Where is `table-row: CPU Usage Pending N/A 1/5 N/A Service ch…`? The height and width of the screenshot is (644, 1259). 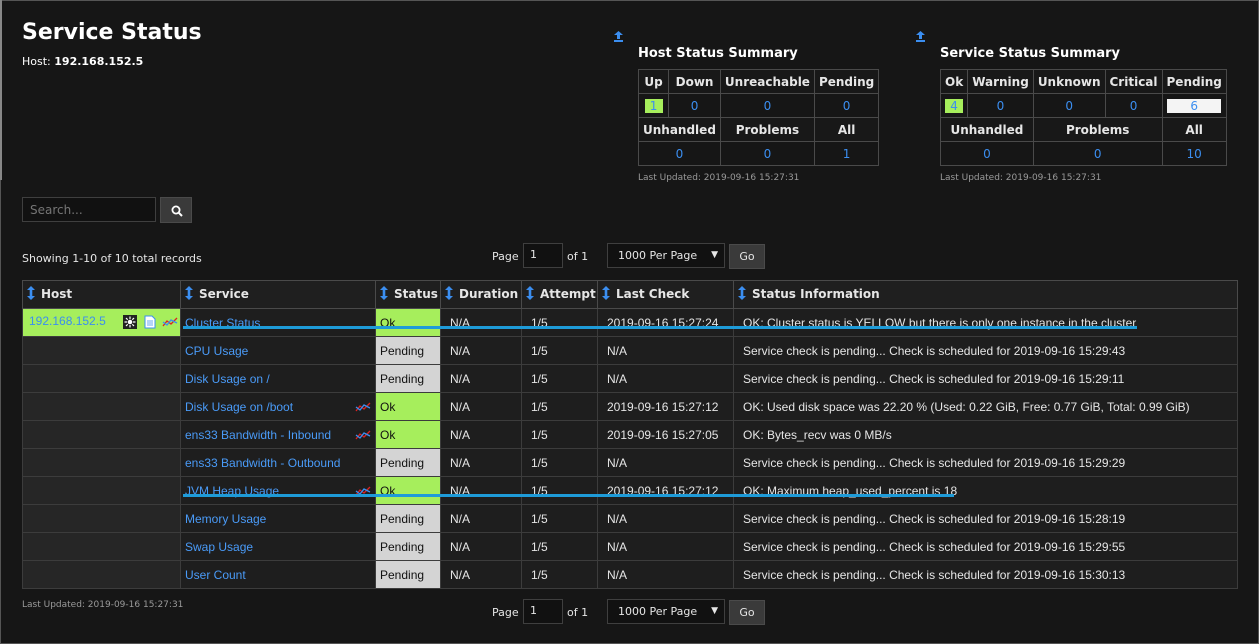 table-row: CPU Usage Pending N/A 1/5 N/A Service ch… is located at coordinates (630, 350).